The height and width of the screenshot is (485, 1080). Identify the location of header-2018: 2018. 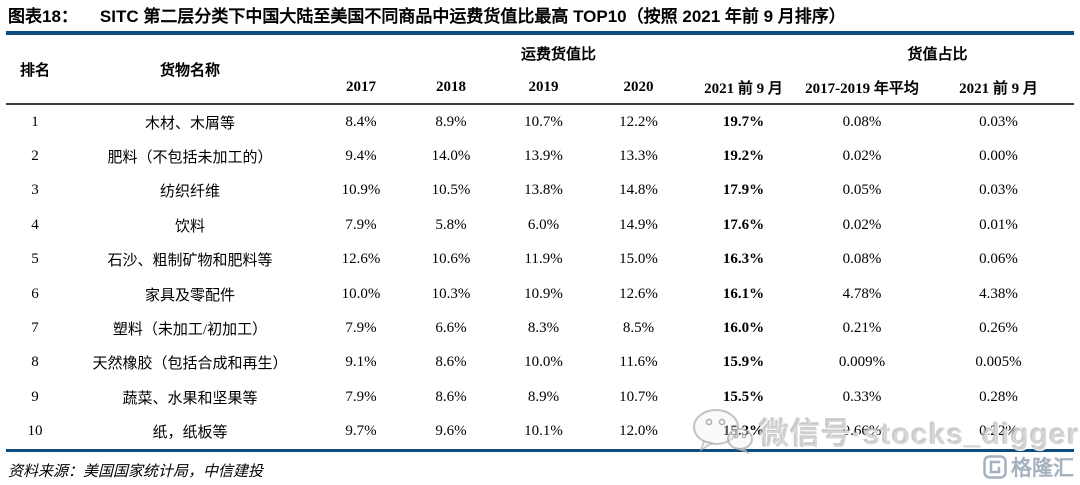
(451, 86).